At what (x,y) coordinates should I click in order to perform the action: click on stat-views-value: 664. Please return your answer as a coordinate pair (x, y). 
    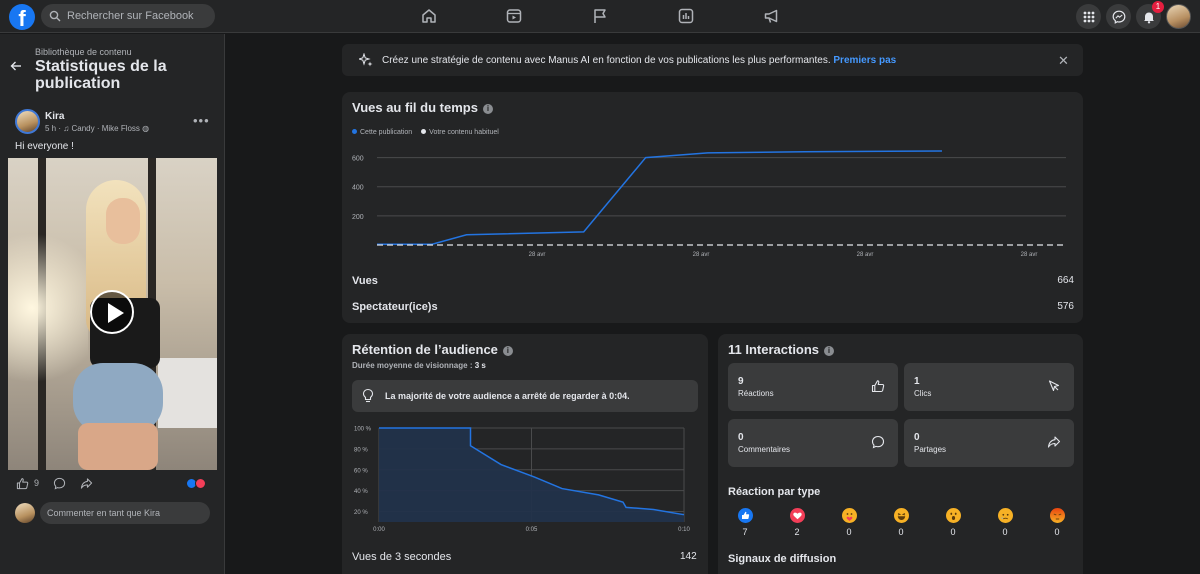
    Looking at the image, I should click on (1065, 280).